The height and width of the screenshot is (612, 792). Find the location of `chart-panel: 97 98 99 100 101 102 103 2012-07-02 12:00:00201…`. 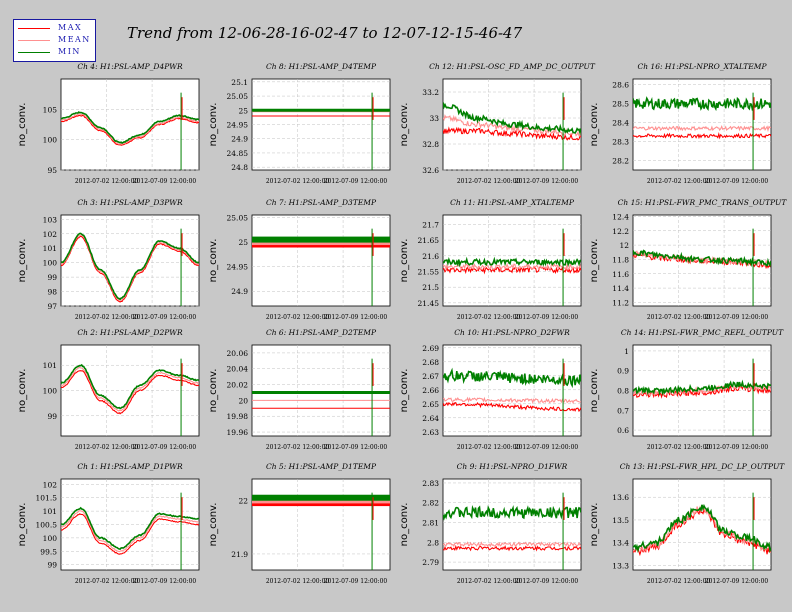

chart-panel: 97 98 99 100 101 102 103 2012-07-02 12:00:00201… is located at coordinates (108, 259).